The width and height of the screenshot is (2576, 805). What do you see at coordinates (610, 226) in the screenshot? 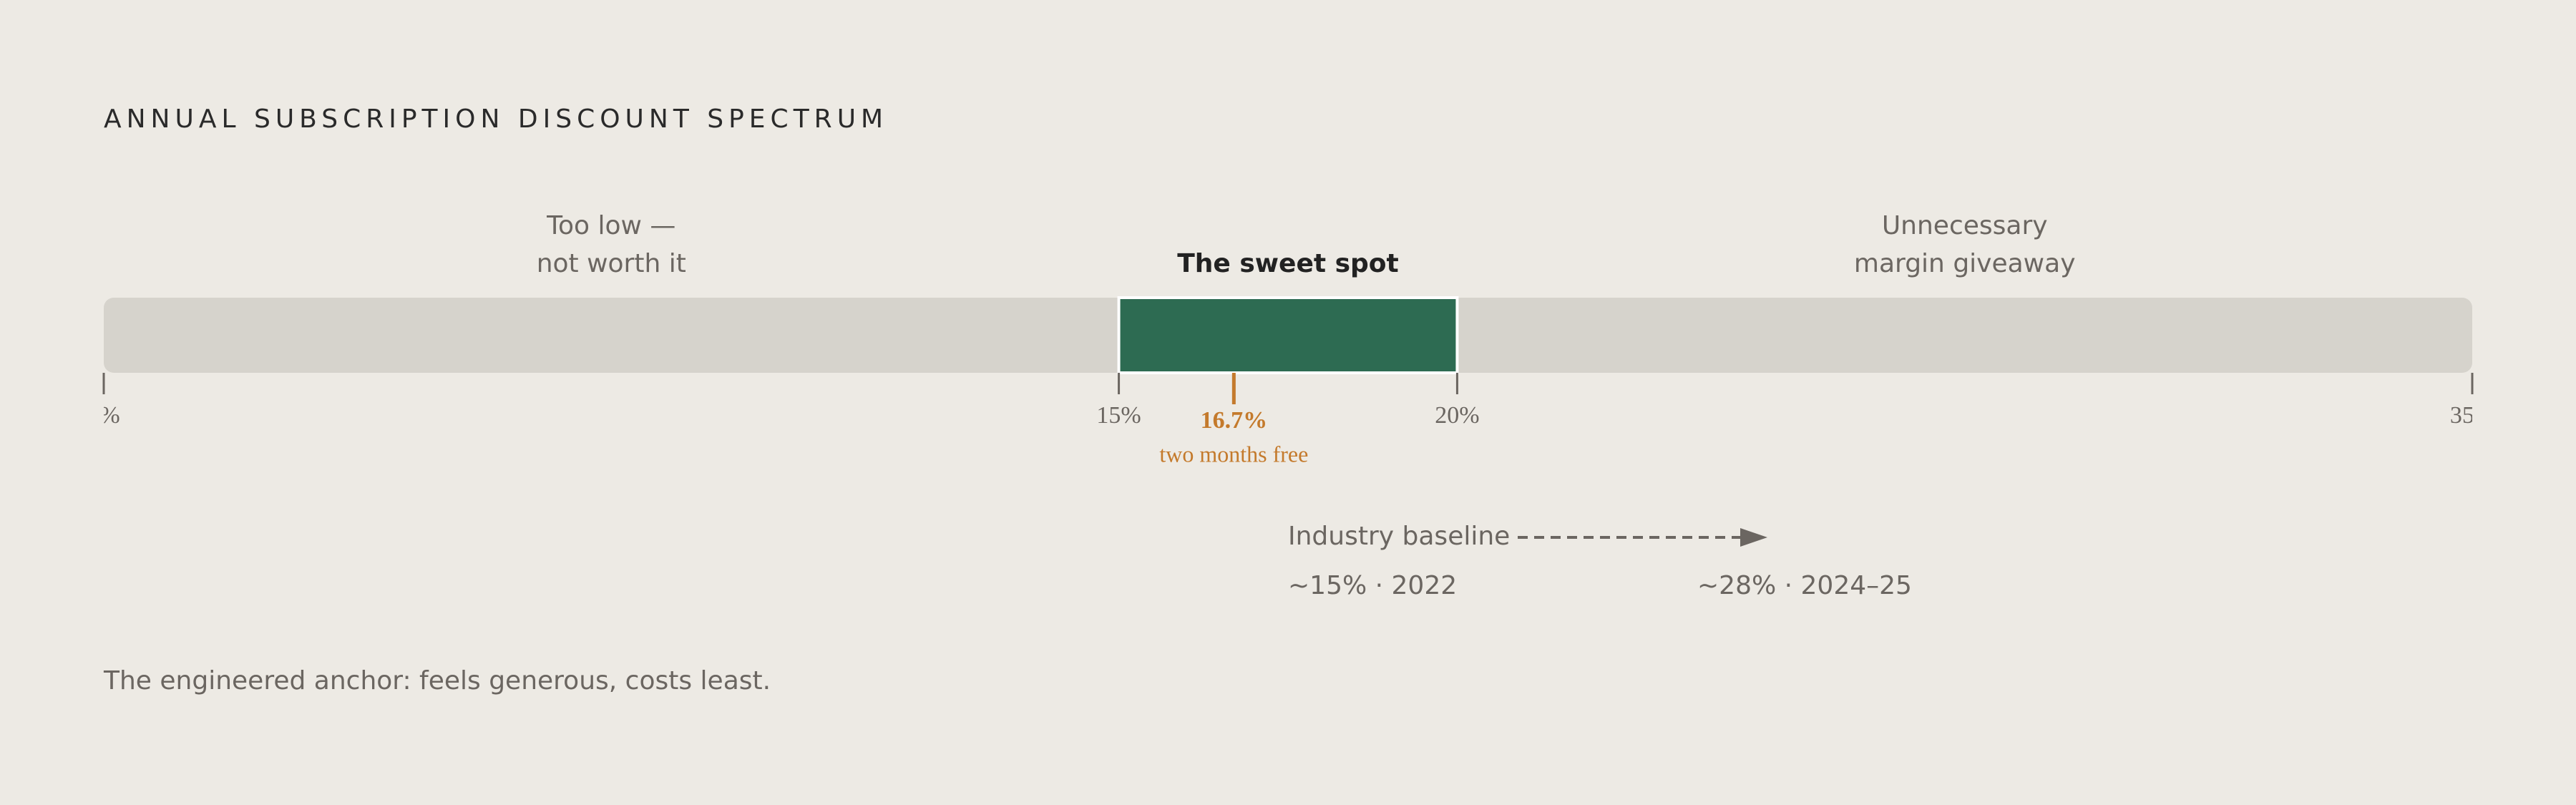
I see `zone-label: Too low —` at bounding box center [610, 226].